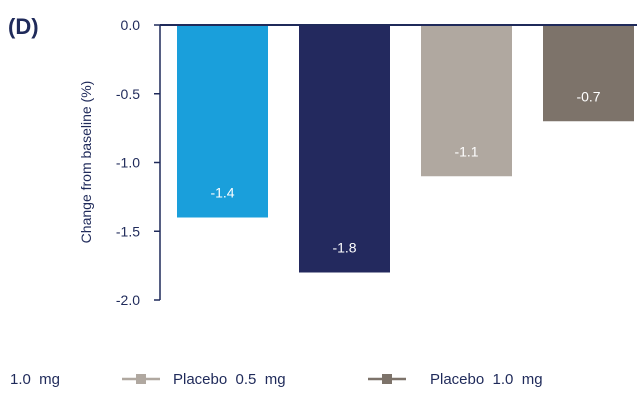 This screenshot has width=637, height=393. I want to click on y-tick-label: 0.0, so click(131, 25).